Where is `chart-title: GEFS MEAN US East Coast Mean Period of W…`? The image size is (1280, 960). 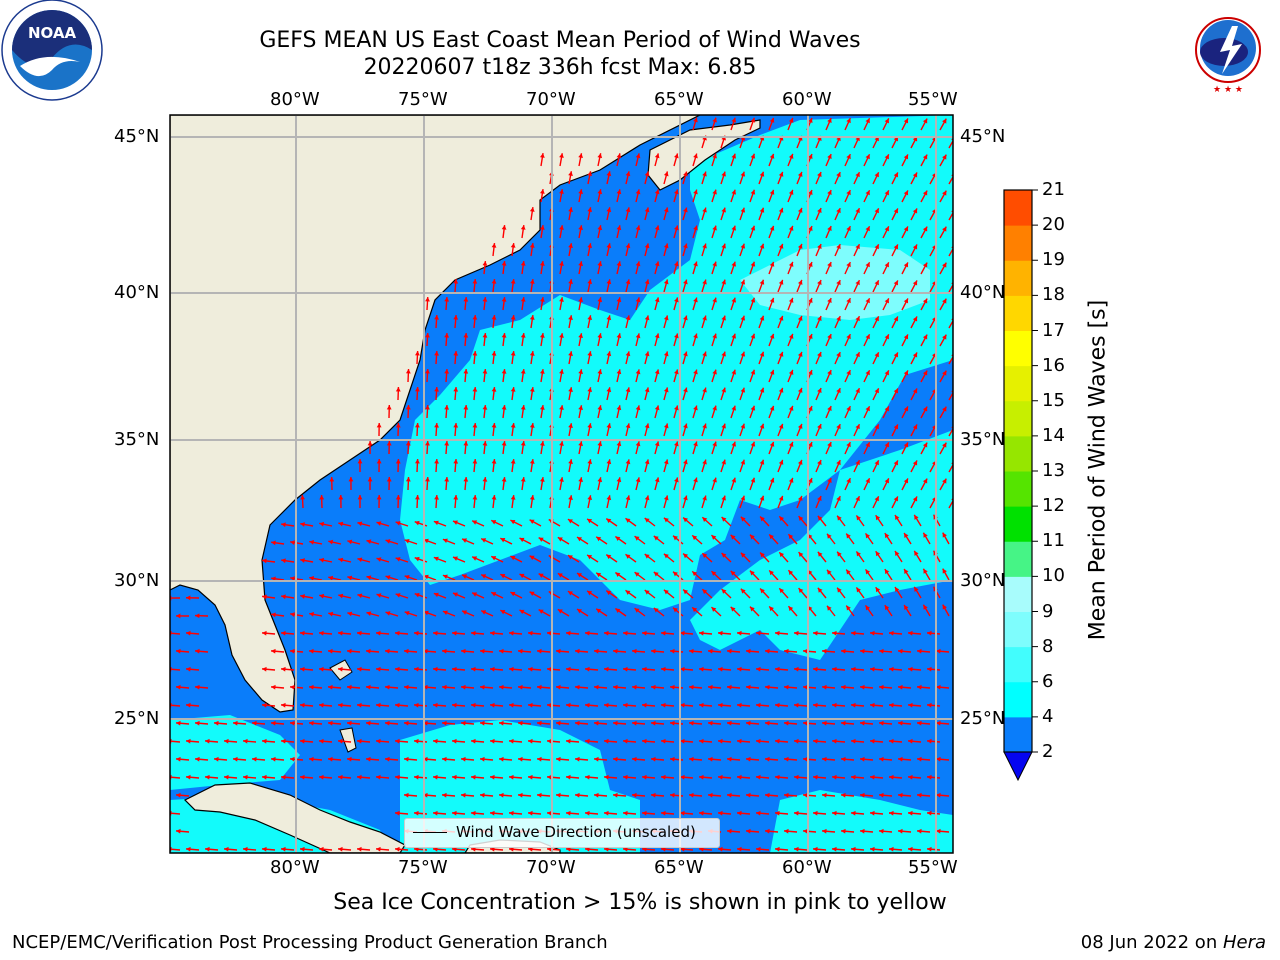 chart-title: GEFS MEAN US East Coast Mean Period of W… is located at coordinates (560, 40).